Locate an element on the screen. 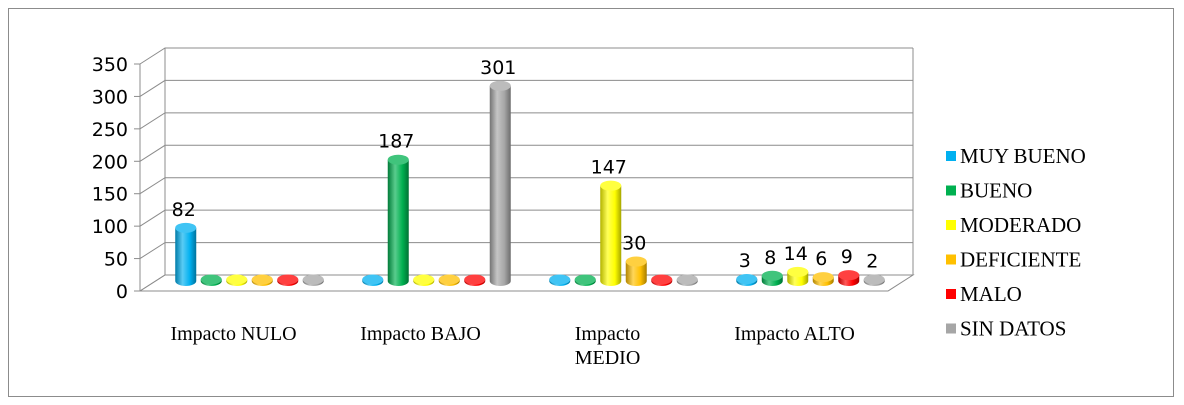  legend-label: MALO is located at coordinates (991, 294).